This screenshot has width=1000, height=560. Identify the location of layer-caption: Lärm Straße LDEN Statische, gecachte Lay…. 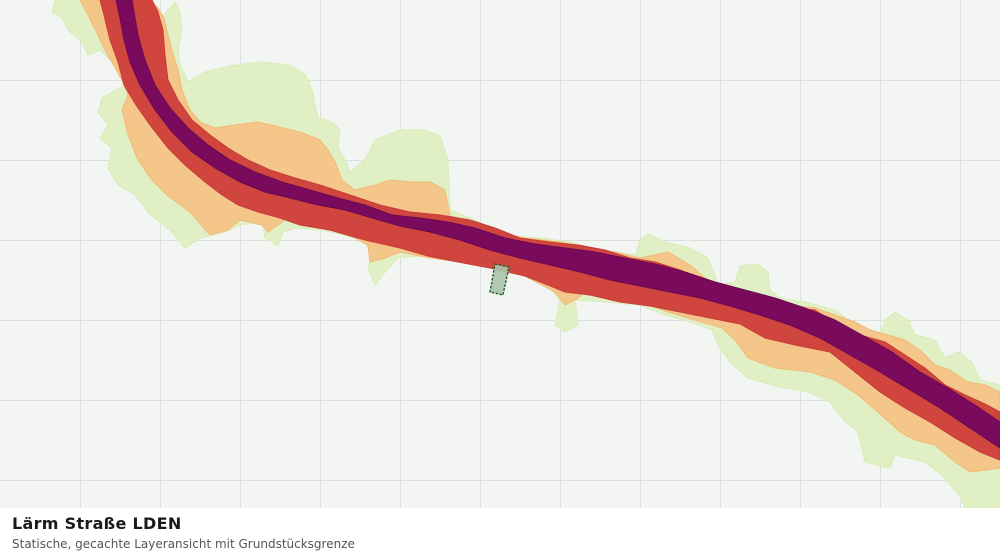
(500, 534).